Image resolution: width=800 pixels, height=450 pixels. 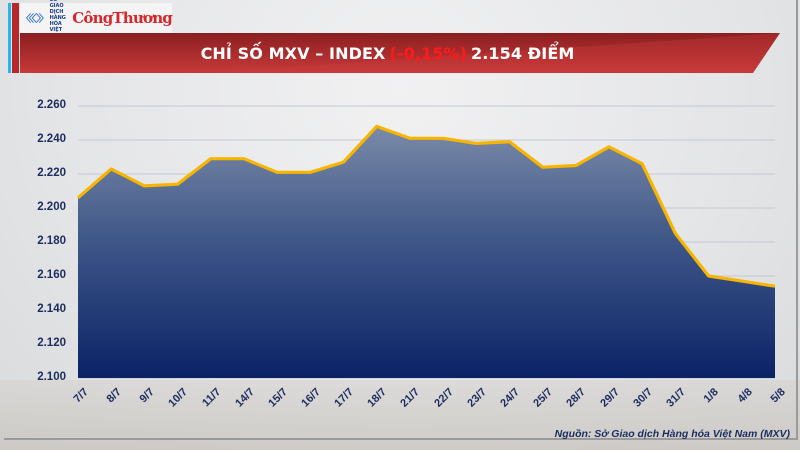 What do you see at coordinates (51, 139) in the screenshot?
I see `y-tick-label: 2.240` at bounding box center [51, 139].